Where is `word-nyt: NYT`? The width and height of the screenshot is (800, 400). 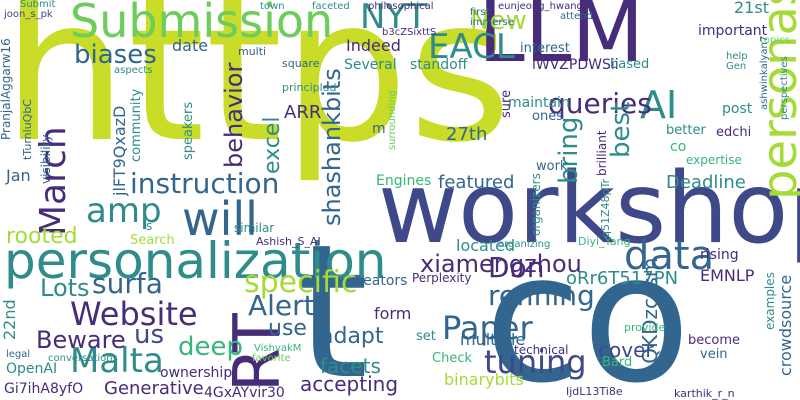 word-nyt: NYT is located at coordinates (393, 18).